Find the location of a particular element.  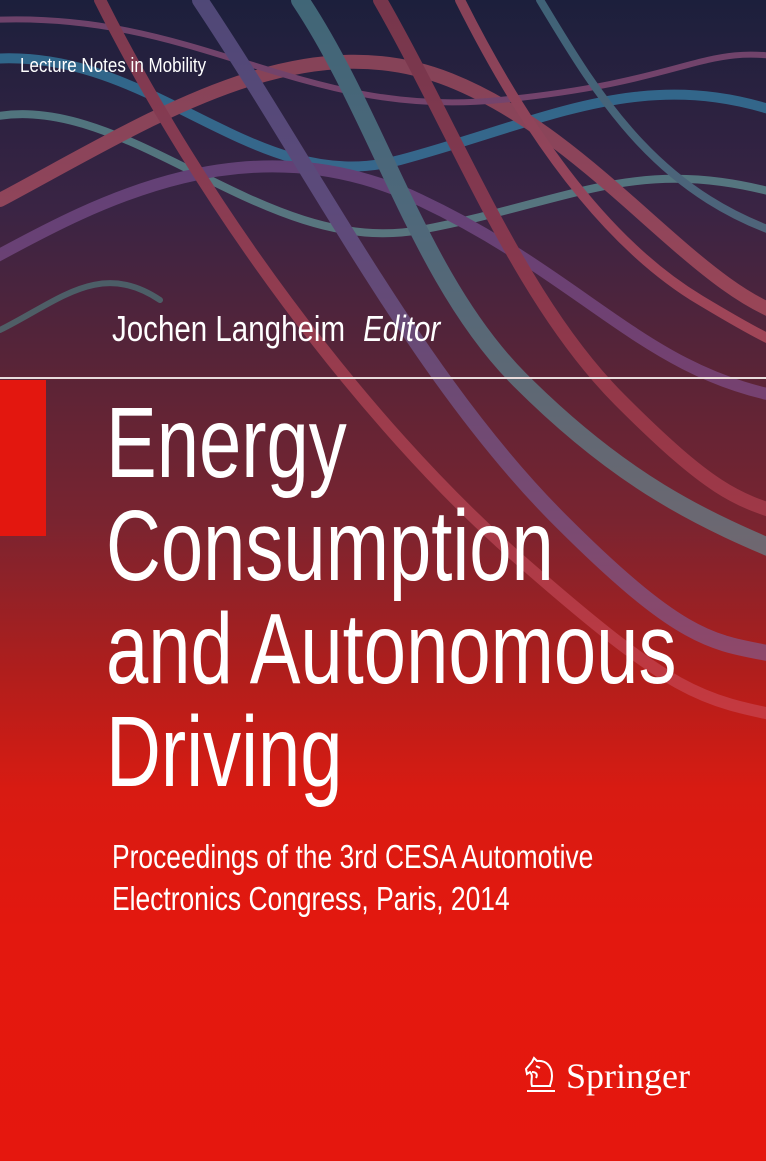

publisher-logo: Springer is located at coordinates (607, 1076).